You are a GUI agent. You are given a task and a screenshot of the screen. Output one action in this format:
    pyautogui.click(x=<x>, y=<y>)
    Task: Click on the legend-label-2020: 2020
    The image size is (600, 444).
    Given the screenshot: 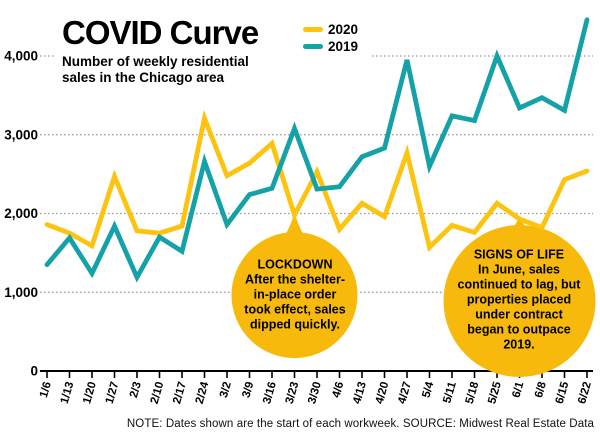 What is the action you would take?
    pyautogui.click(x=343, y=29)
    